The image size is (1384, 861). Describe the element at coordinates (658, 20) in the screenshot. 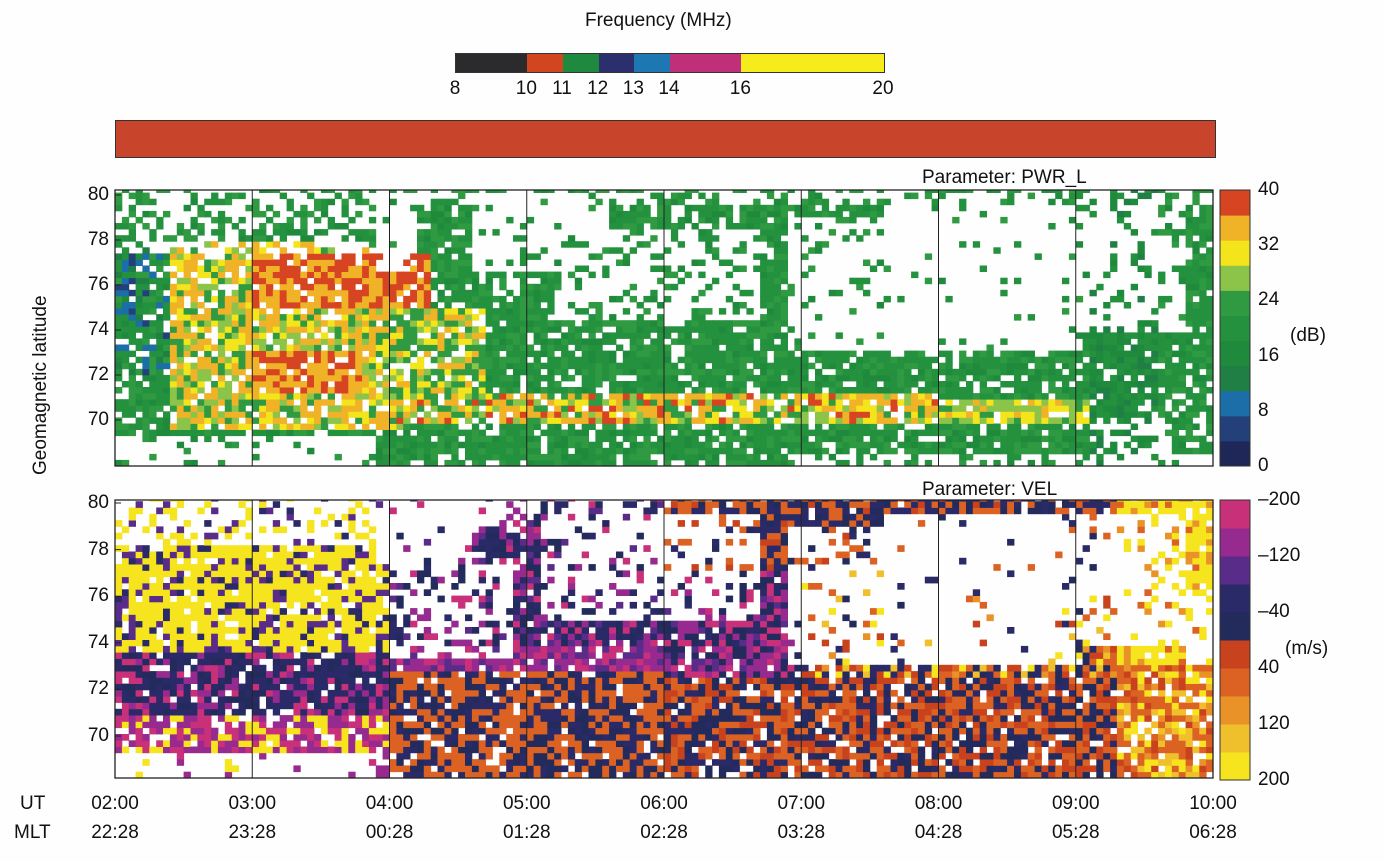

I see `frequency-legend-title: Frequency (MHz)` at that location.